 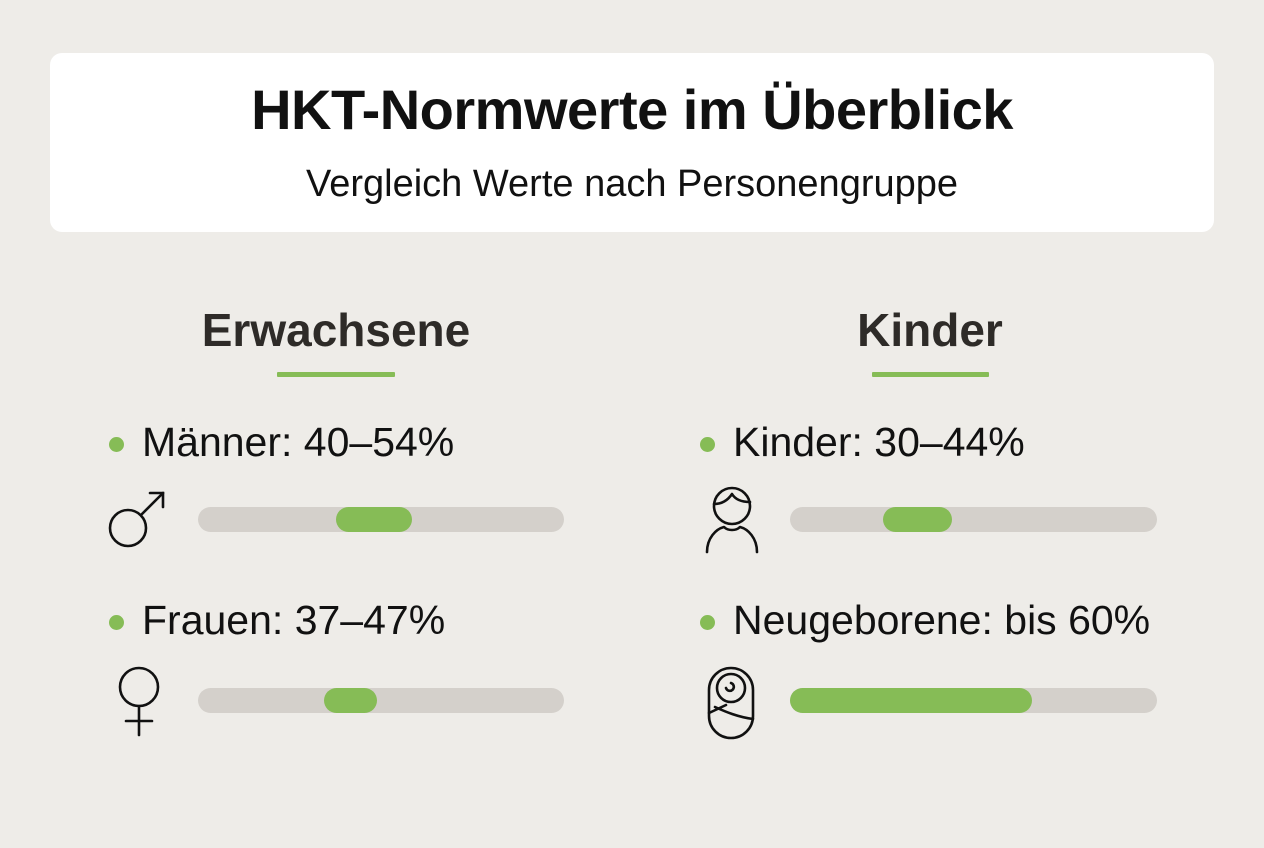 I want to click on range-fill-maenner, so click(x=374, y=519).